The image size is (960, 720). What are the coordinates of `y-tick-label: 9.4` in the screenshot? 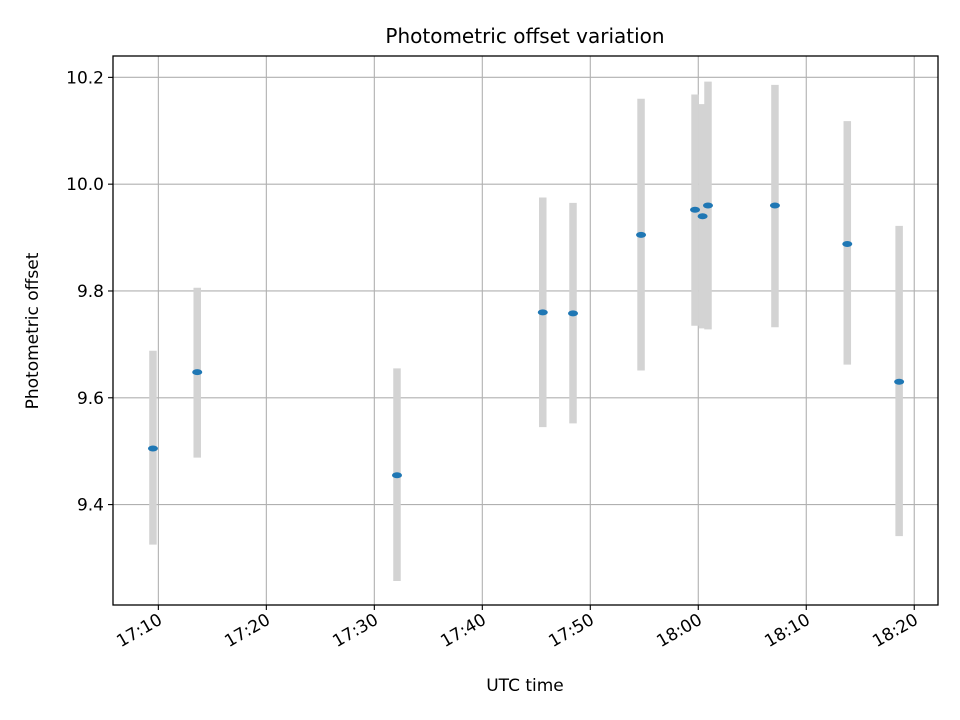 It's located at (90, 506).